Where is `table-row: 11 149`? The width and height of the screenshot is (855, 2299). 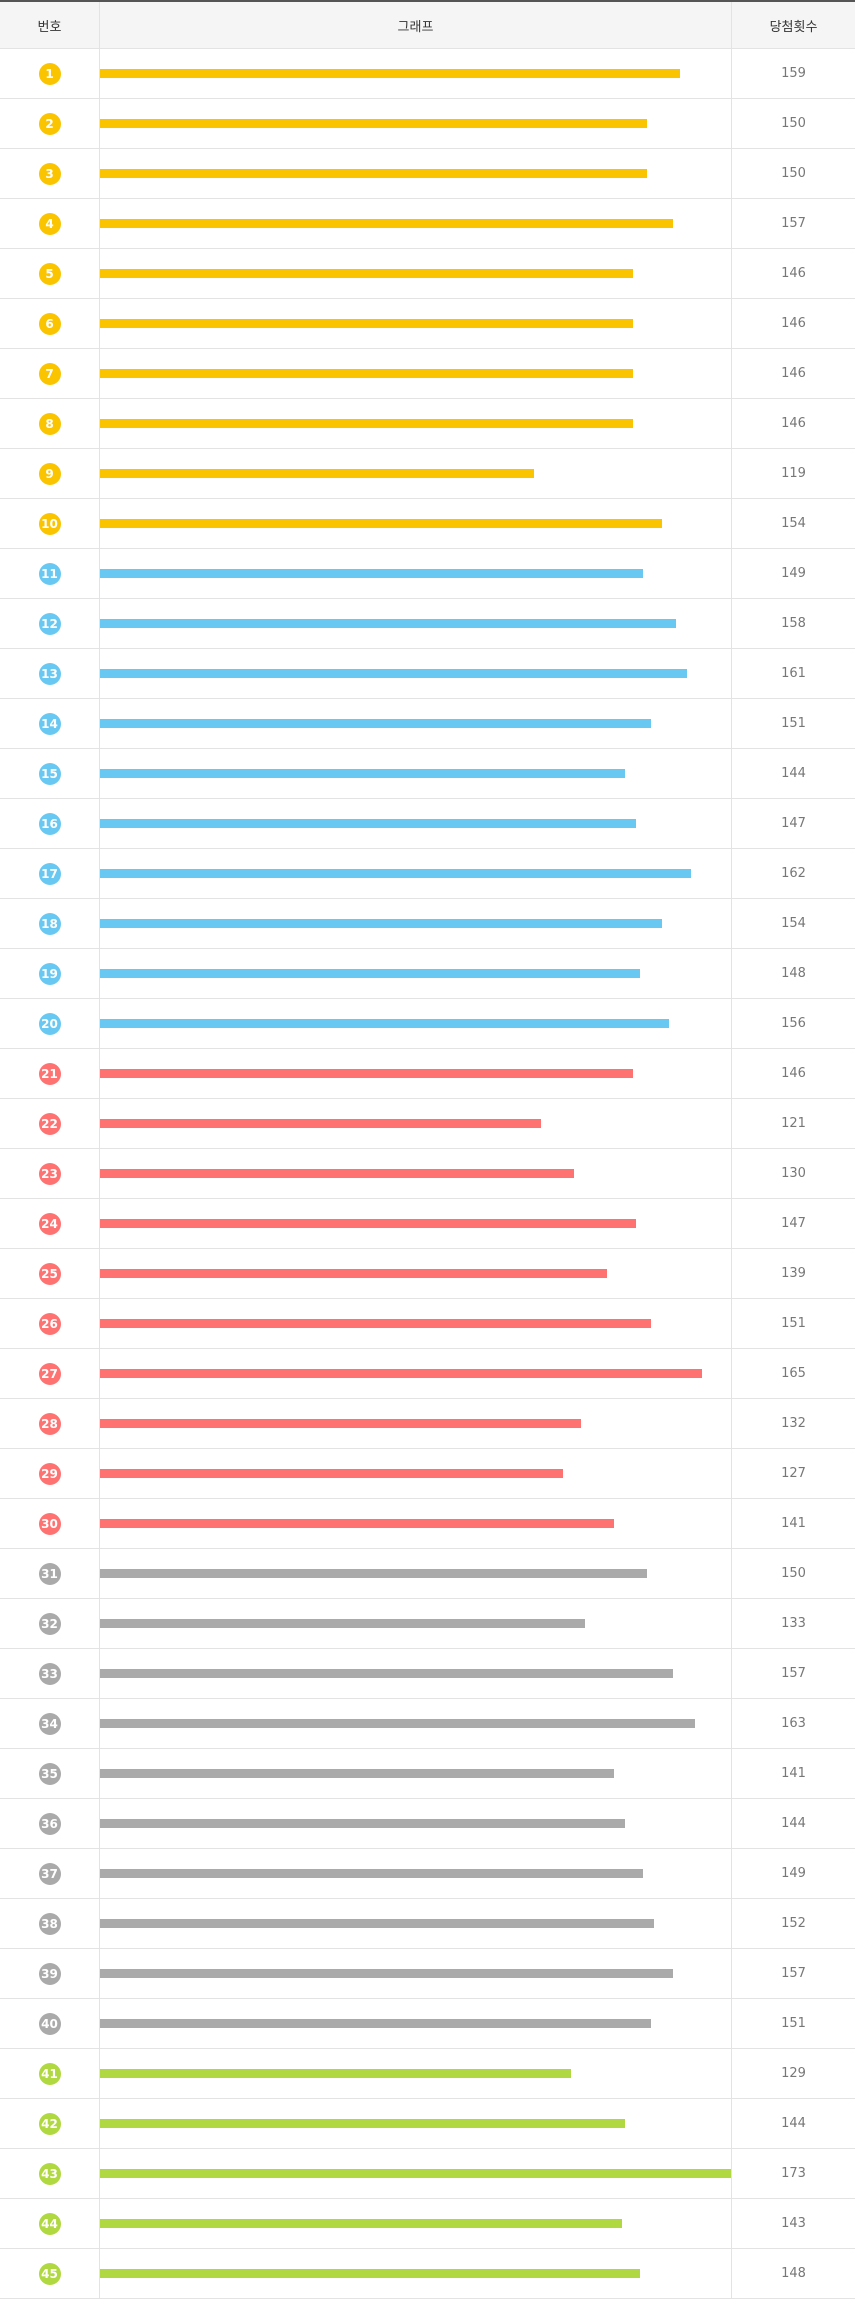 table-row: 11 149 is located at coordinates (427, 574).